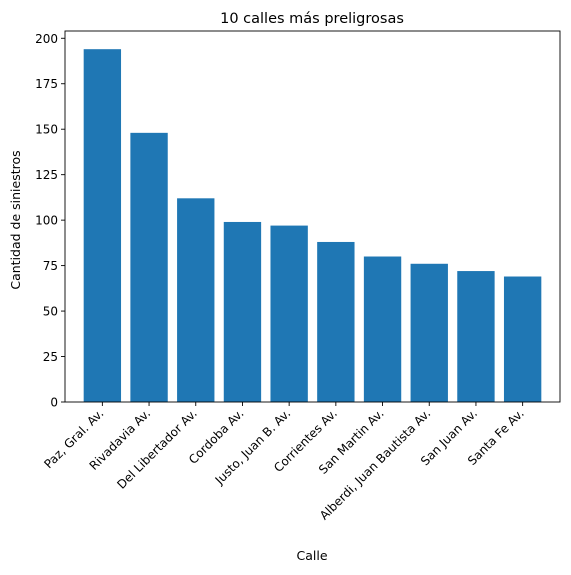 The width and height of the screenshot is (571, 575). I want to click on y-tick-label: 25, so click(50, 357).